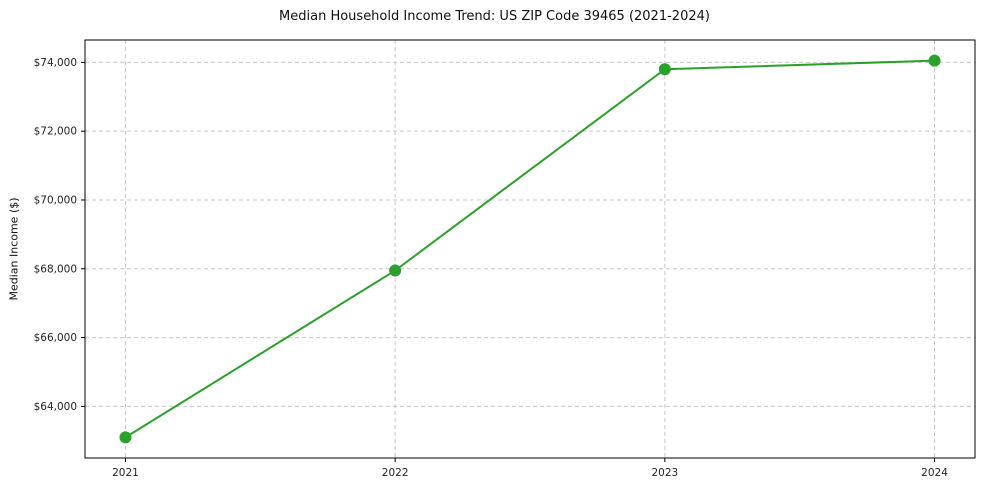 The height and width of the screenshot is (490, 989). I want to click on y-tick-label: $74,000, so click(55, 63).